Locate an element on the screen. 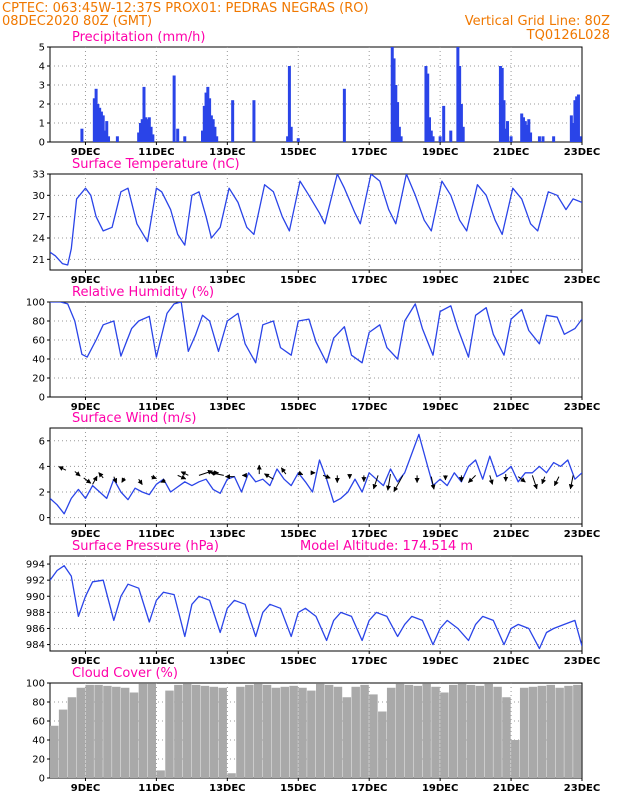 The image size is (618, 800). panel-title: Precipitation (mm/h) is located at coordinates (138, 37).